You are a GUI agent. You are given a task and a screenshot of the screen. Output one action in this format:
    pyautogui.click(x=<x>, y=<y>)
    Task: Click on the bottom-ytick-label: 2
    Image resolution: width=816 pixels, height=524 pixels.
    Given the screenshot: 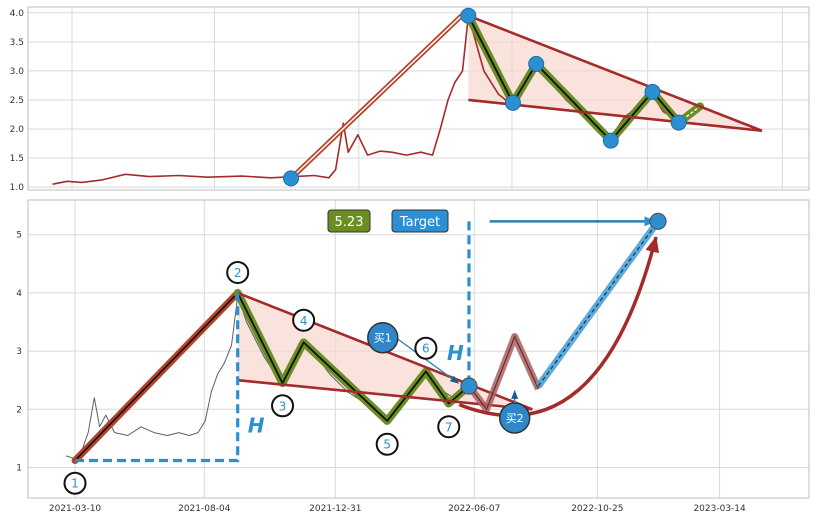 What is the action you would take?
    pyautogui.click(x=19, y=410)
    